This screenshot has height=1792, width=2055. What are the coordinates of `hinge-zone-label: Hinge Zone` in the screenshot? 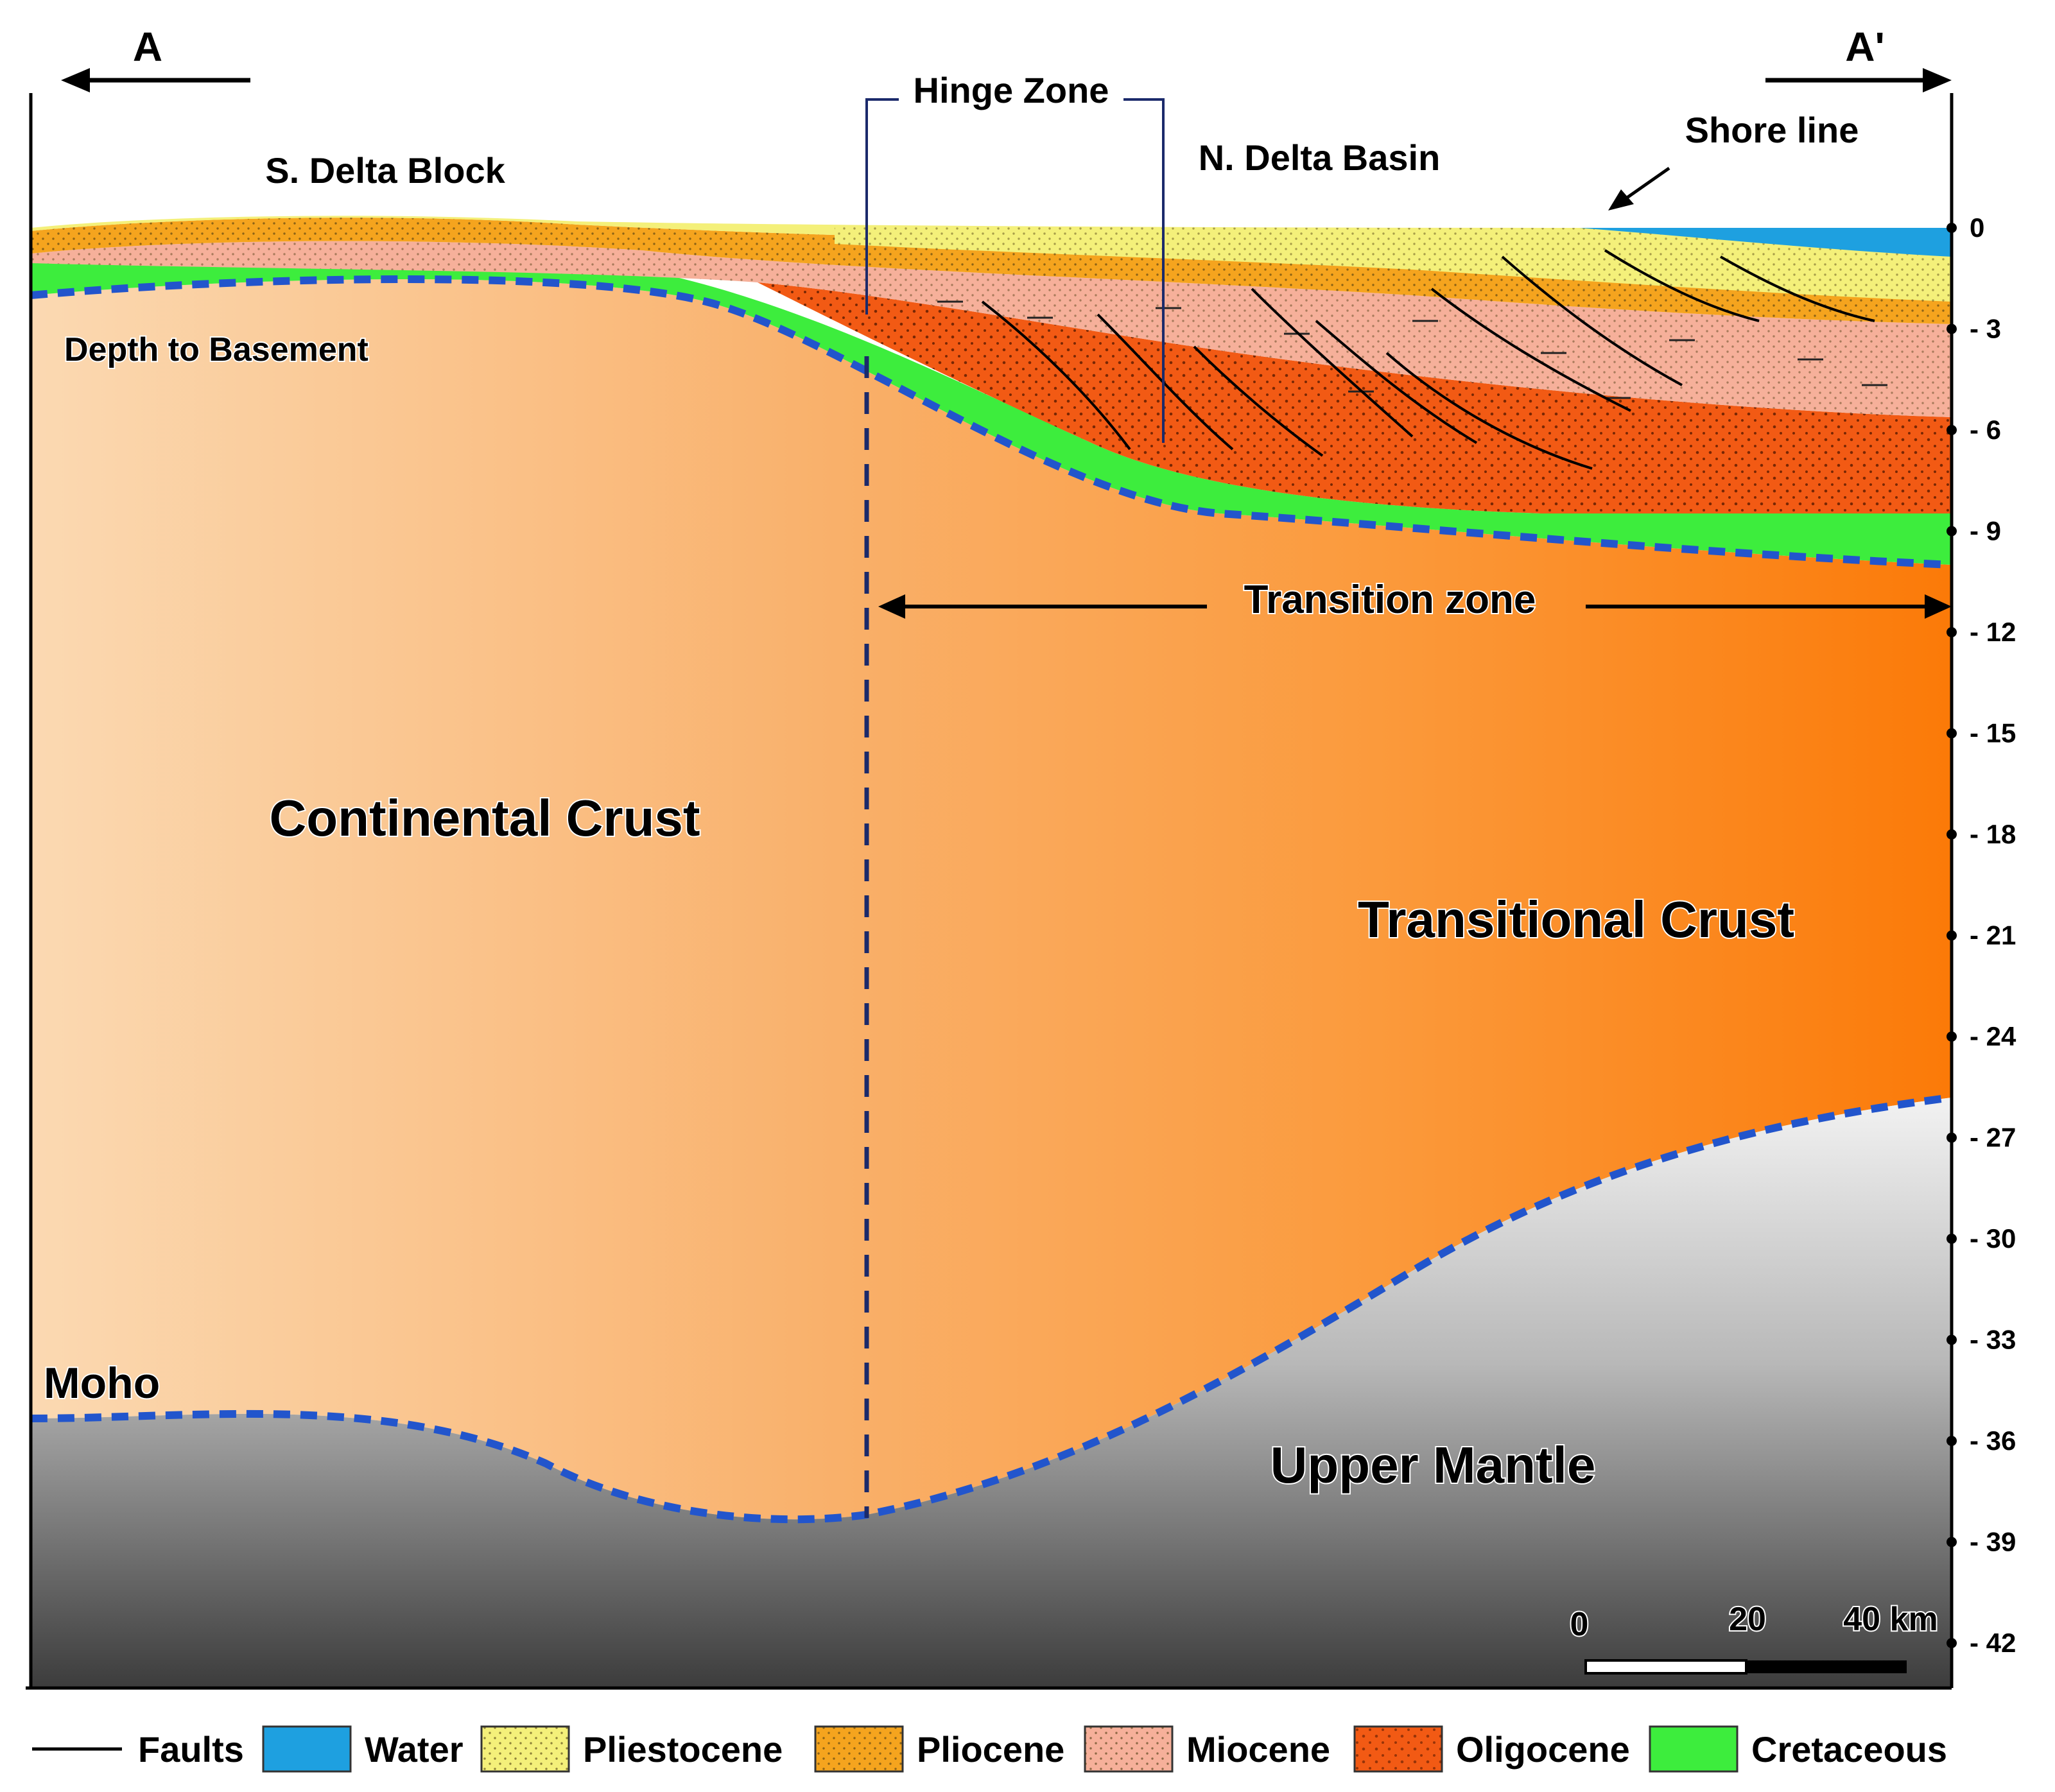 It's located at (1012, 90).